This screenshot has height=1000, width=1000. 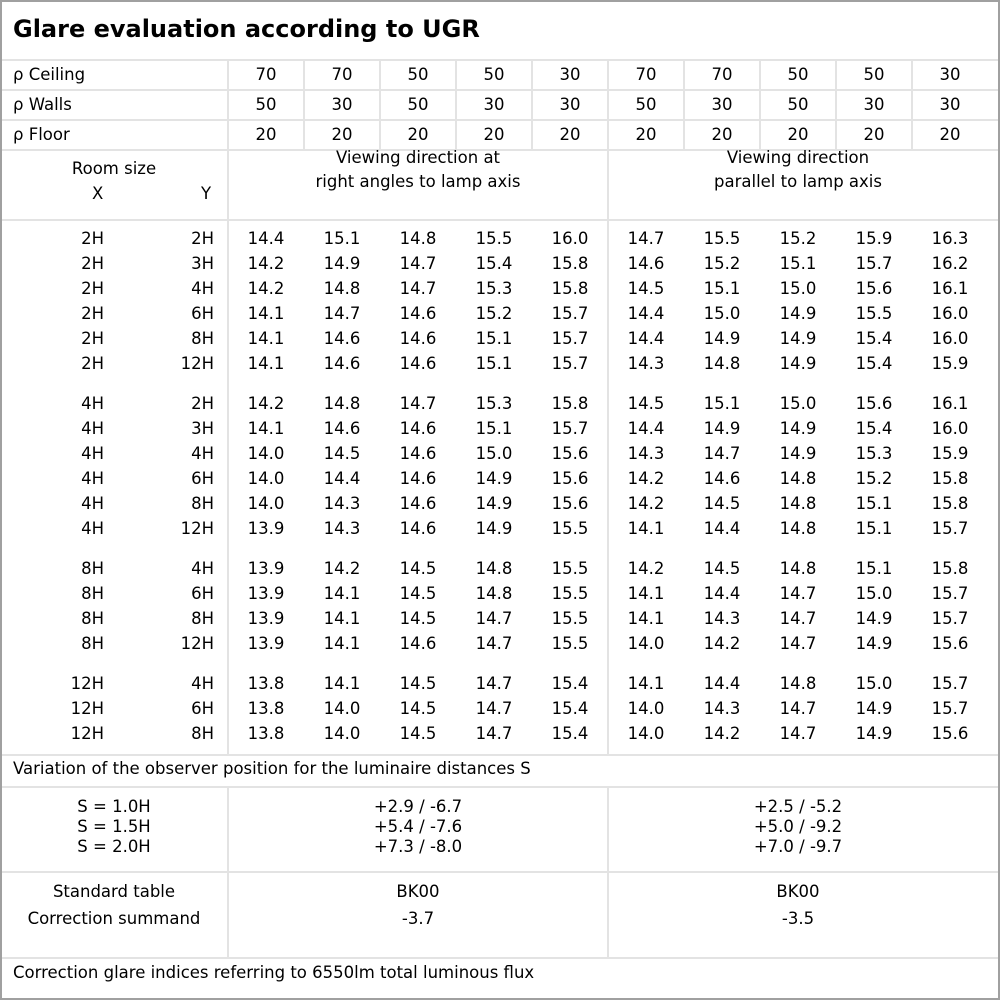 I want to click on ugr-value: 15.6, so click(x=874, y=403).